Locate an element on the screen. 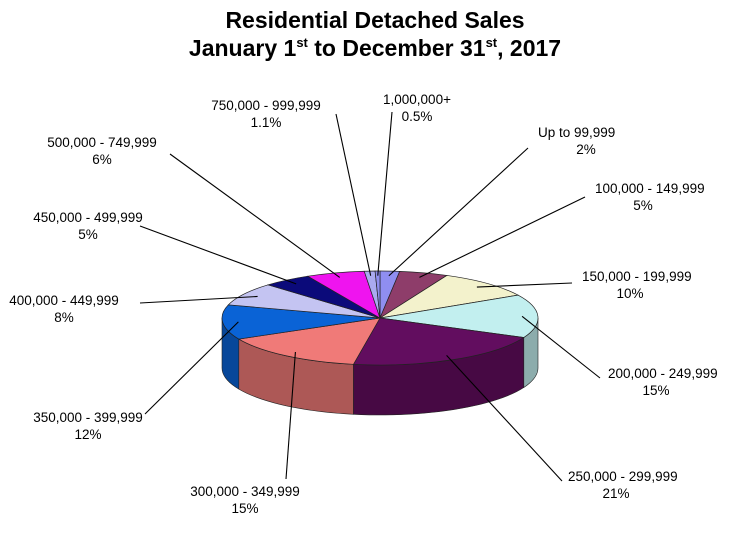  slice-range-10: 500,000 - 749,999 is located at coordinates (102, 142).